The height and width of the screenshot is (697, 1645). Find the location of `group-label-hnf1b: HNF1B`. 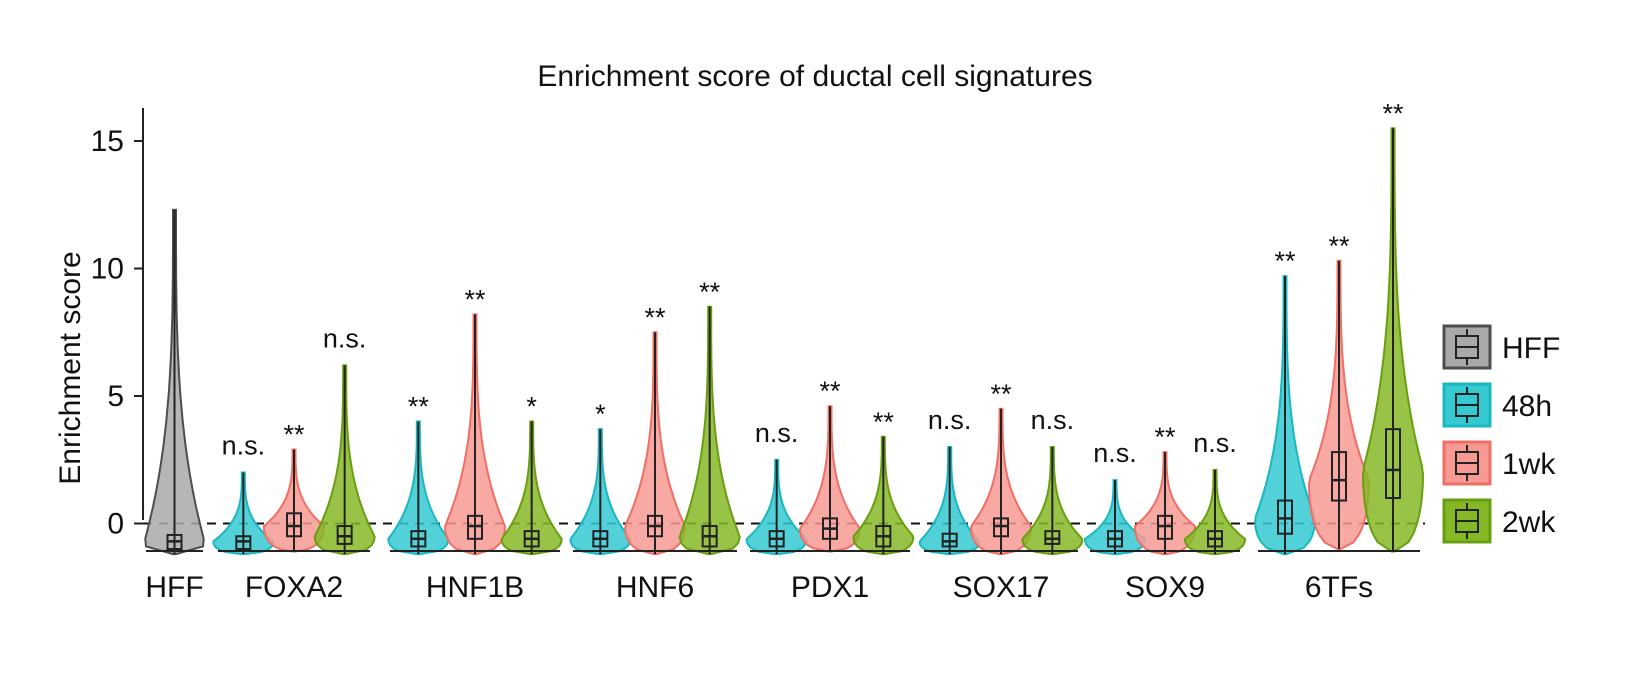

group-label-hnf1b: HNF1B is located at coordinates (475, 587).